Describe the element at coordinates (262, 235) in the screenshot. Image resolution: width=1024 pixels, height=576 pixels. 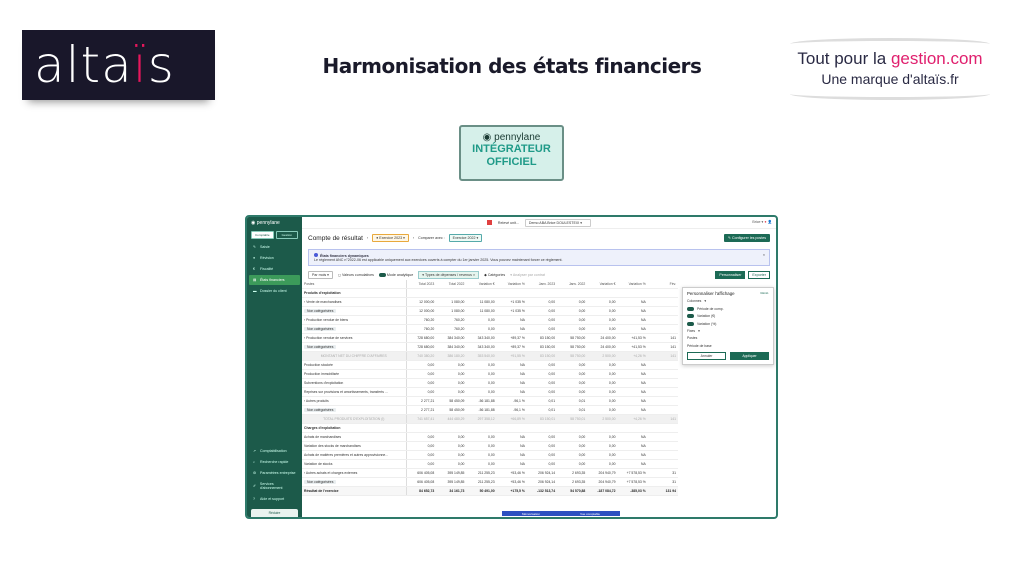
I see `tab-comptable: Comptable` at that location.